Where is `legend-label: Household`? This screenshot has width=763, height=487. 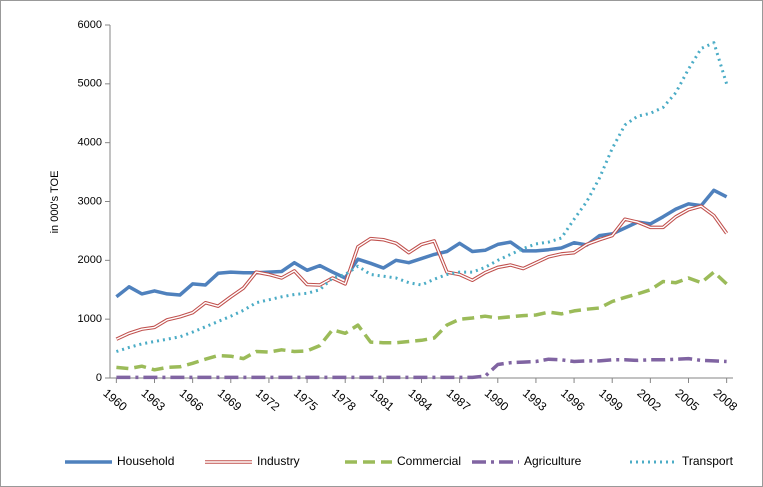 legend-label: Household is located at coordinates (145, 461).